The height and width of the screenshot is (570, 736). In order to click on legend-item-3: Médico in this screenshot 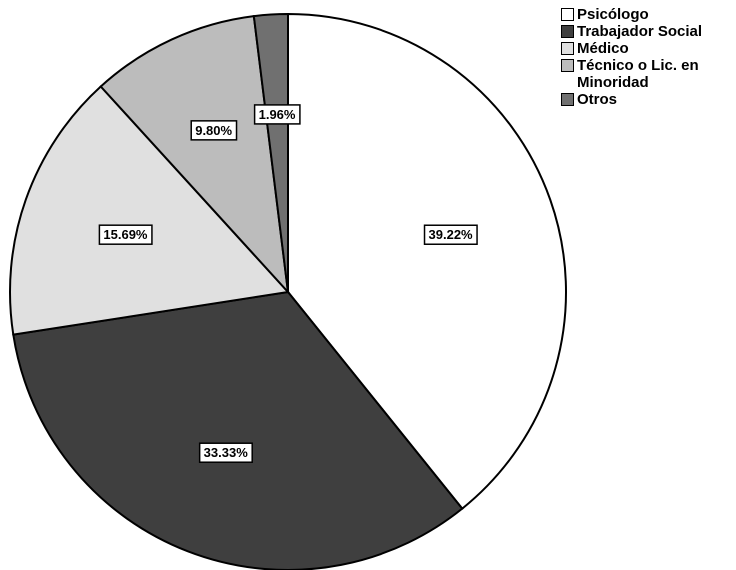, I will do `click(631, 48)`.